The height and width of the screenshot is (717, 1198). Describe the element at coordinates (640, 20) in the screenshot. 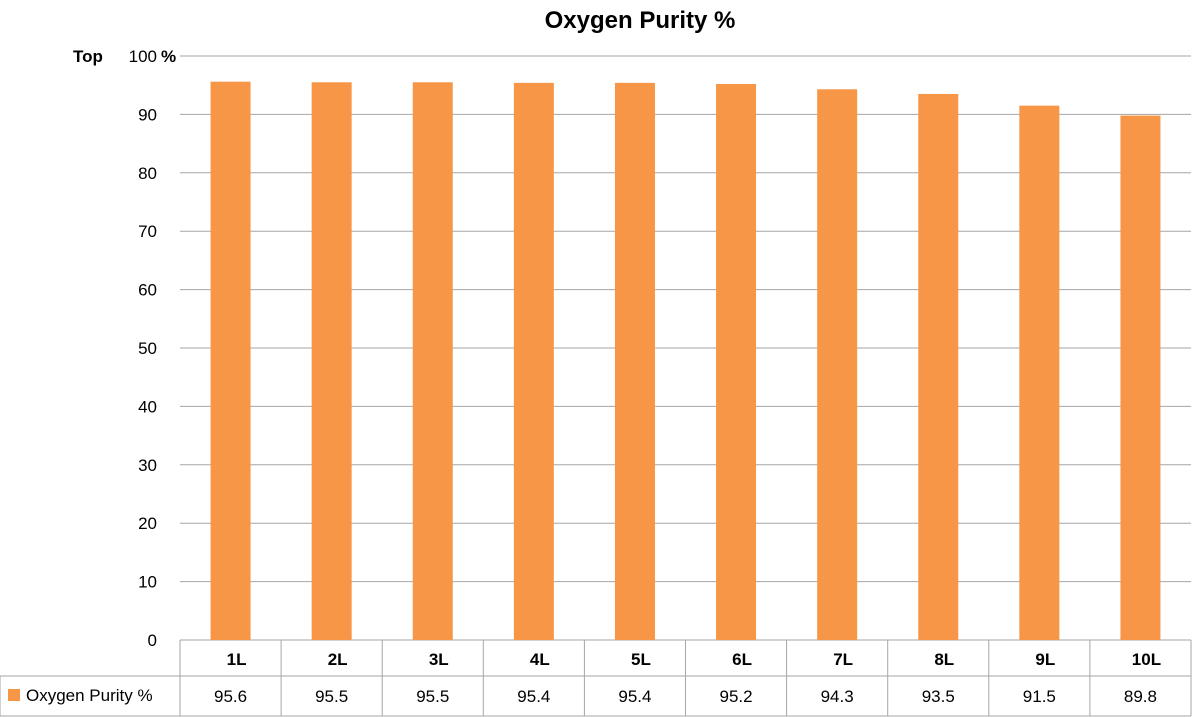

I see `chart-title: Oxygen Purity %` at that location.